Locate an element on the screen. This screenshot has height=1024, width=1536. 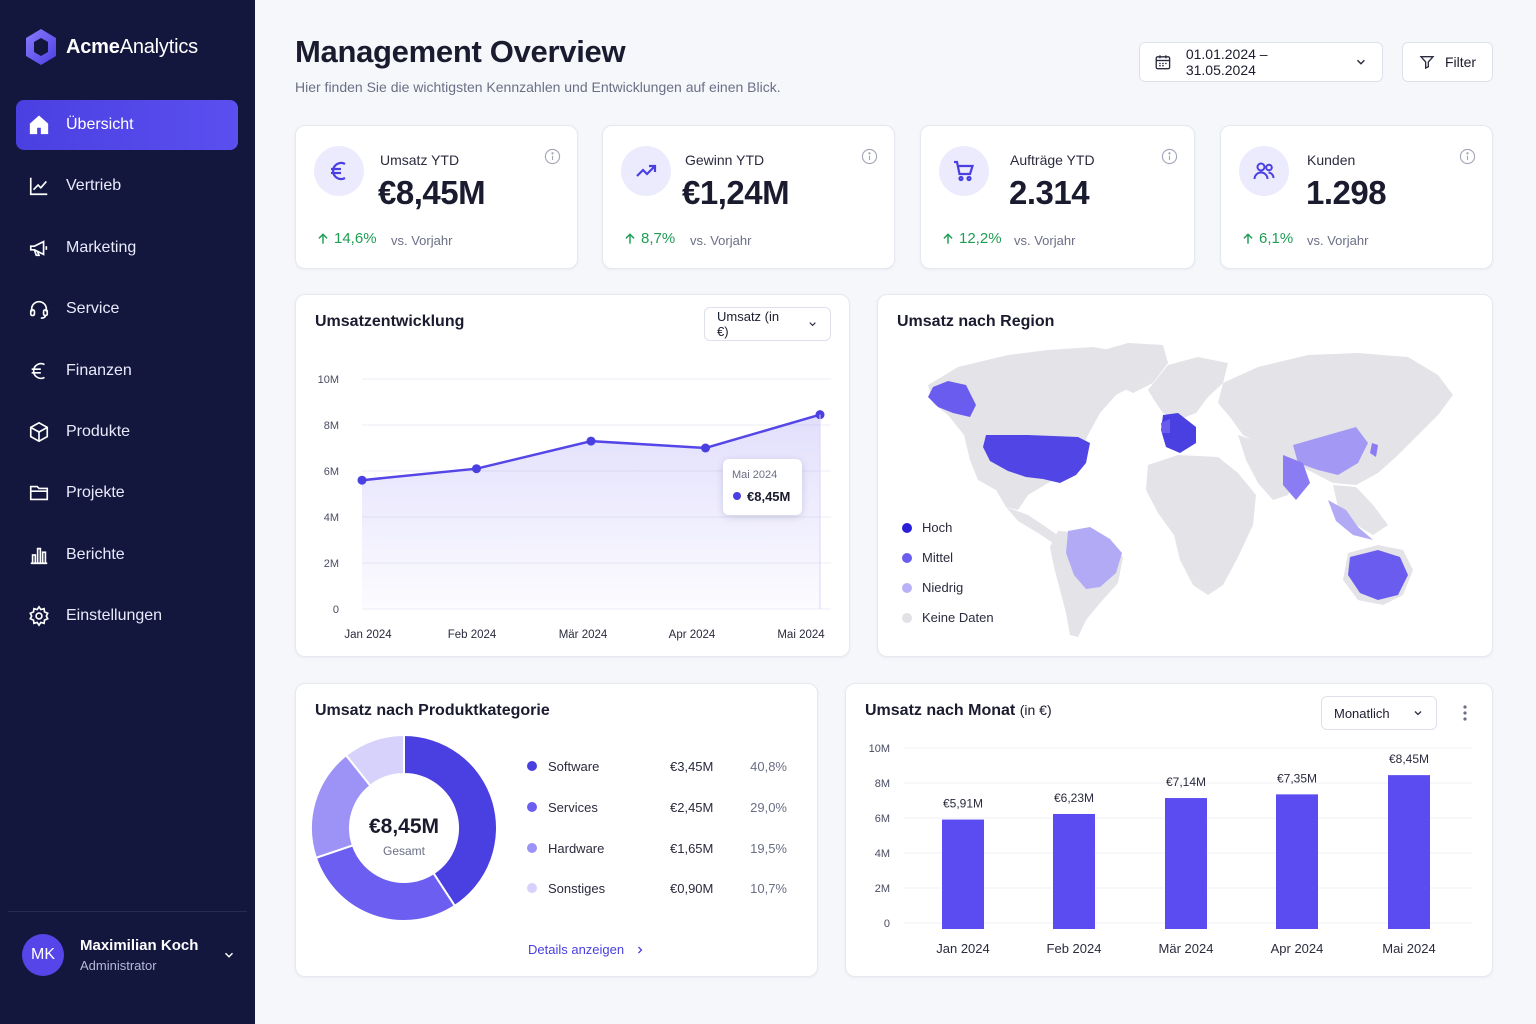
sidebar-item-label: Projekte is located at coordinates (95, 493).